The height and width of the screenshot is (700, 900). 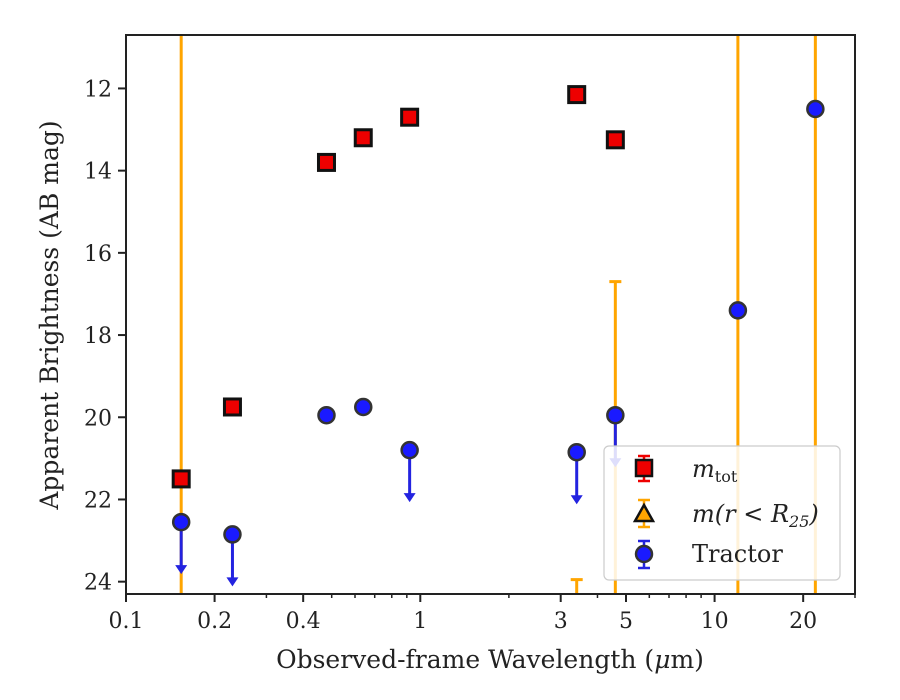 What do you see at coordinates (703, 469) in the screenshot?
I see `legend-mtot-label-main: m` at bounding box center [703, 469].